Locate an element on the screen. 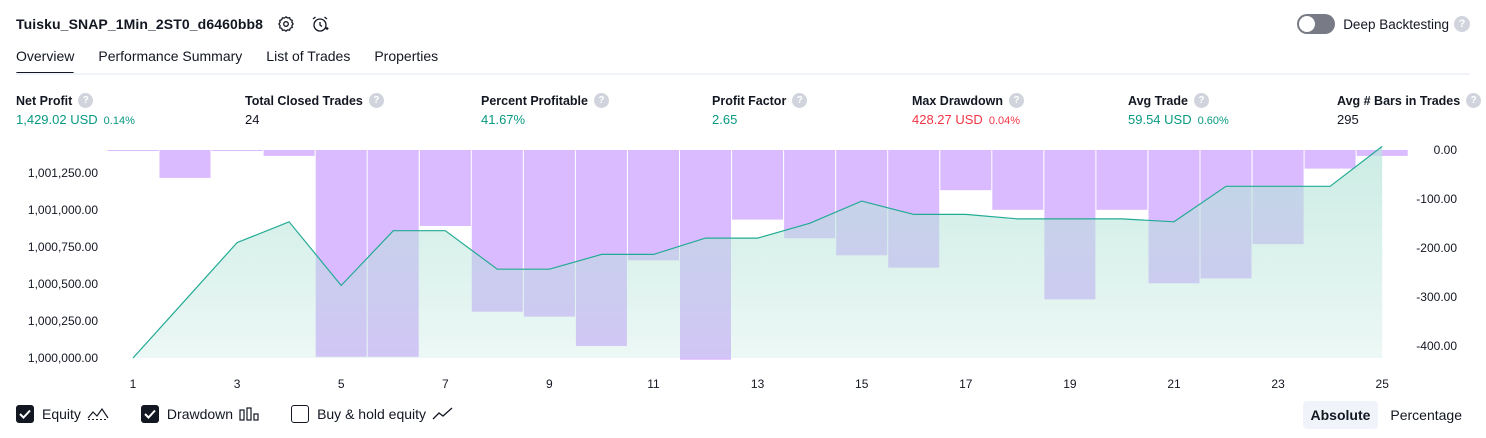 The height and width of the screenshot is (438, 1486). x-axis-tick-label: 23 is located at coordinates (1278, 384).